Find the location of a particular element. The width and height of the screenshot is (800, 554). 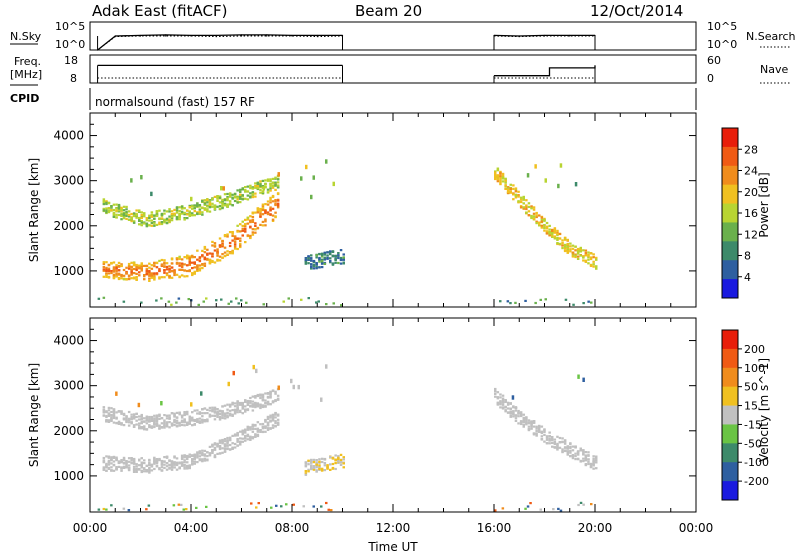

cpid-text: normalsound (fast) 157 RF is located at coordinates (175, 102).